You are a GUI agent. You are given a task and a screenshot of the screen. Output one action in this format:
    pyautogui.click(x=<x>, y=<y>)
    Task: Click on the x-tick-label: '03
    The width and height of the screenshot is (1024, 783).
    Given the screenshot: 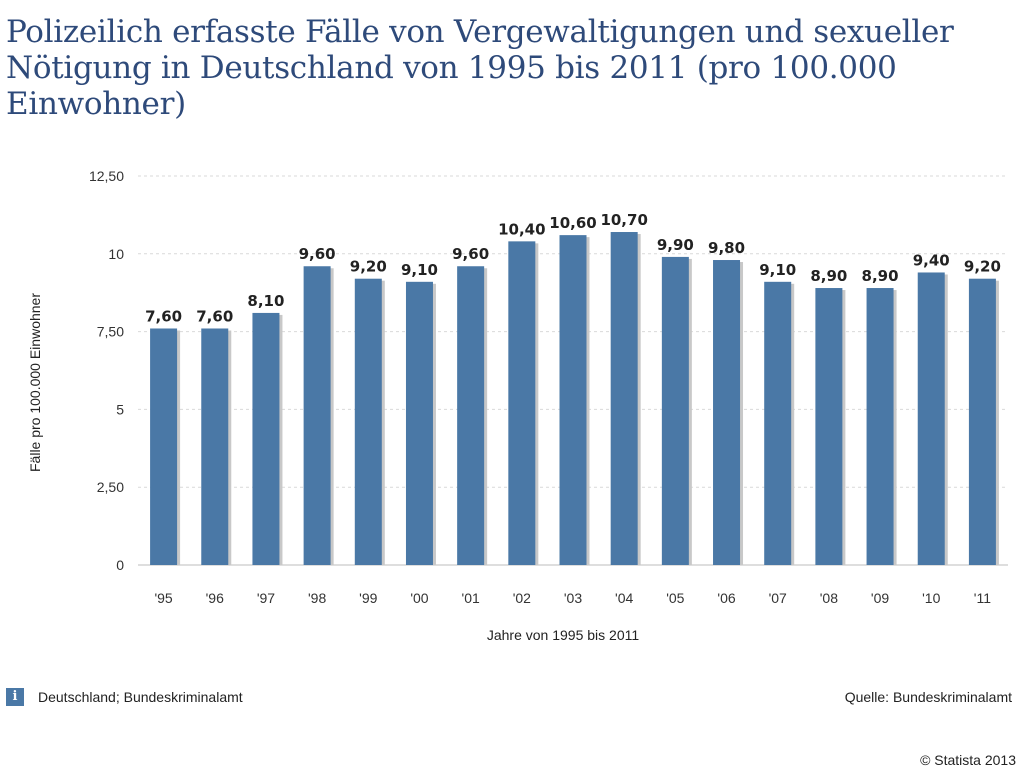 What is the action you would take?
    pyautogui.click(x=573, y=598)
    